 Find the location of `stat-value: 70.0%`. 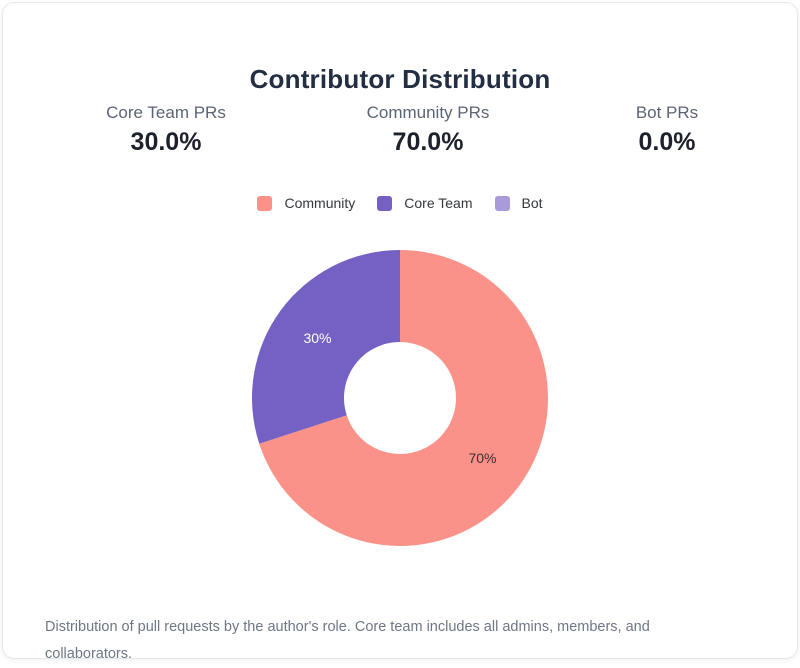

stat-value: 70.0% is located at coordinates (428, 142).